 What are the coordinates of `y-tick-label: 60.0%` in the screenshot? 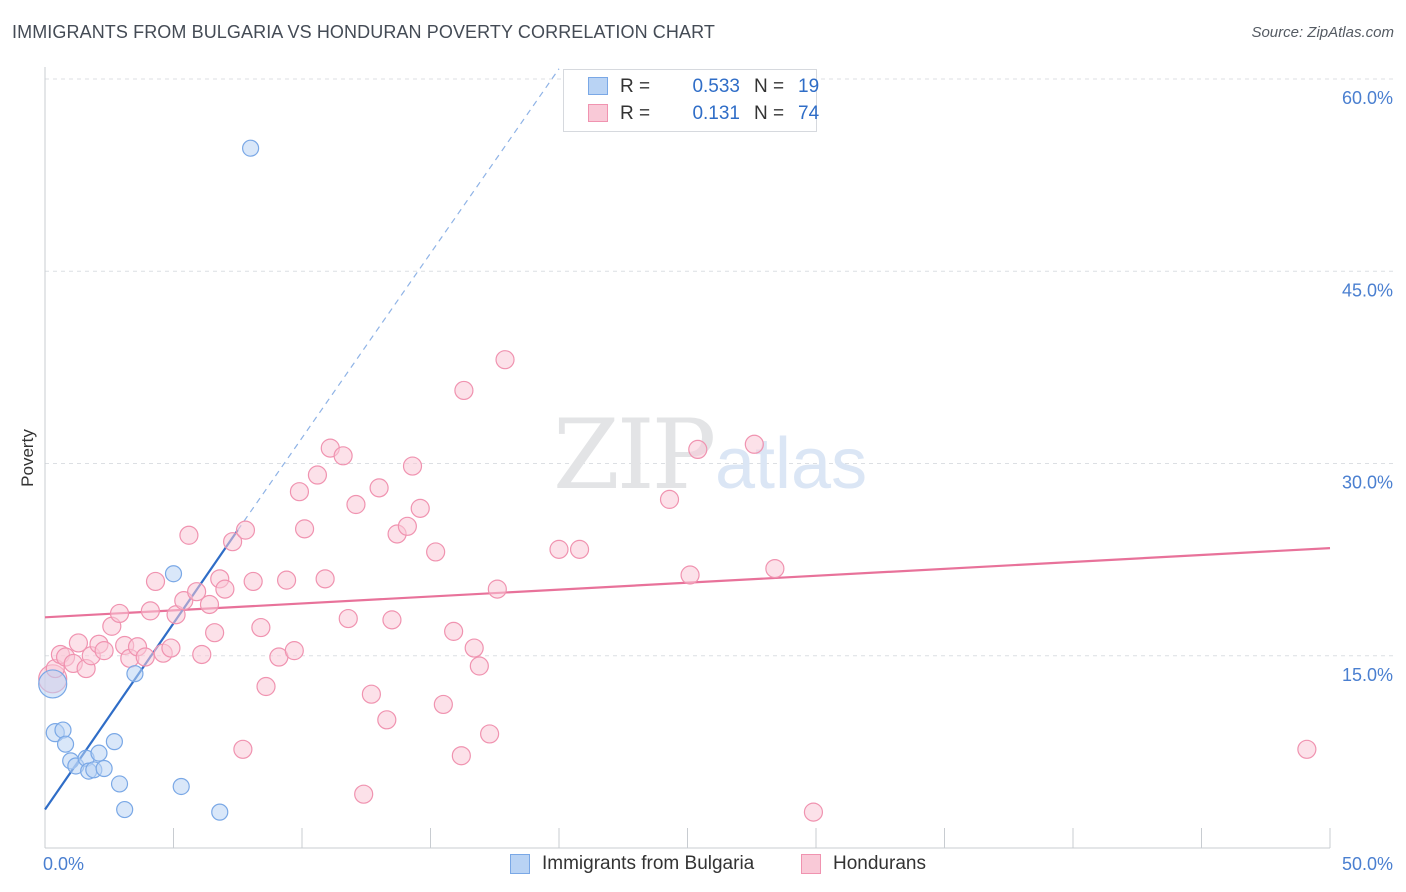 It's located at (1367, 98).